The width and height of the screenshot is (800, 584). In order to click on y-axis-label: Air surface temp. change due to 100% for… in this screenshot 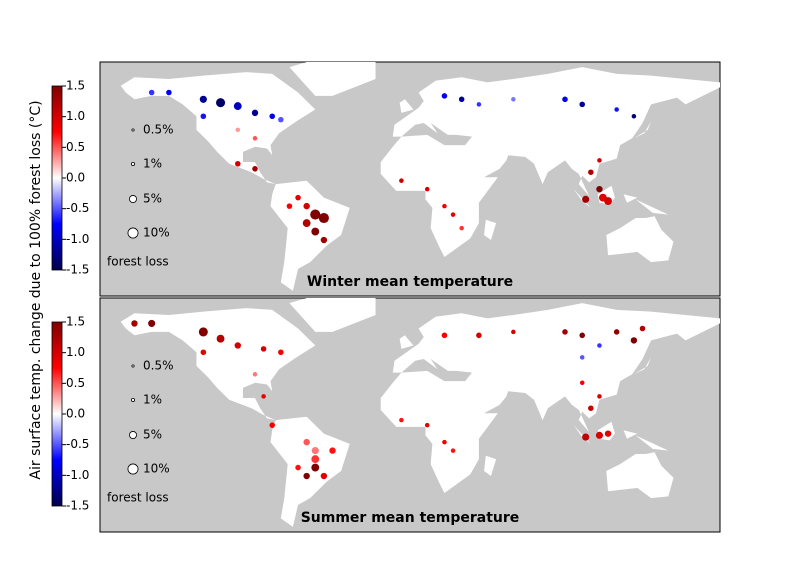, I will do `click(36, 289)`.